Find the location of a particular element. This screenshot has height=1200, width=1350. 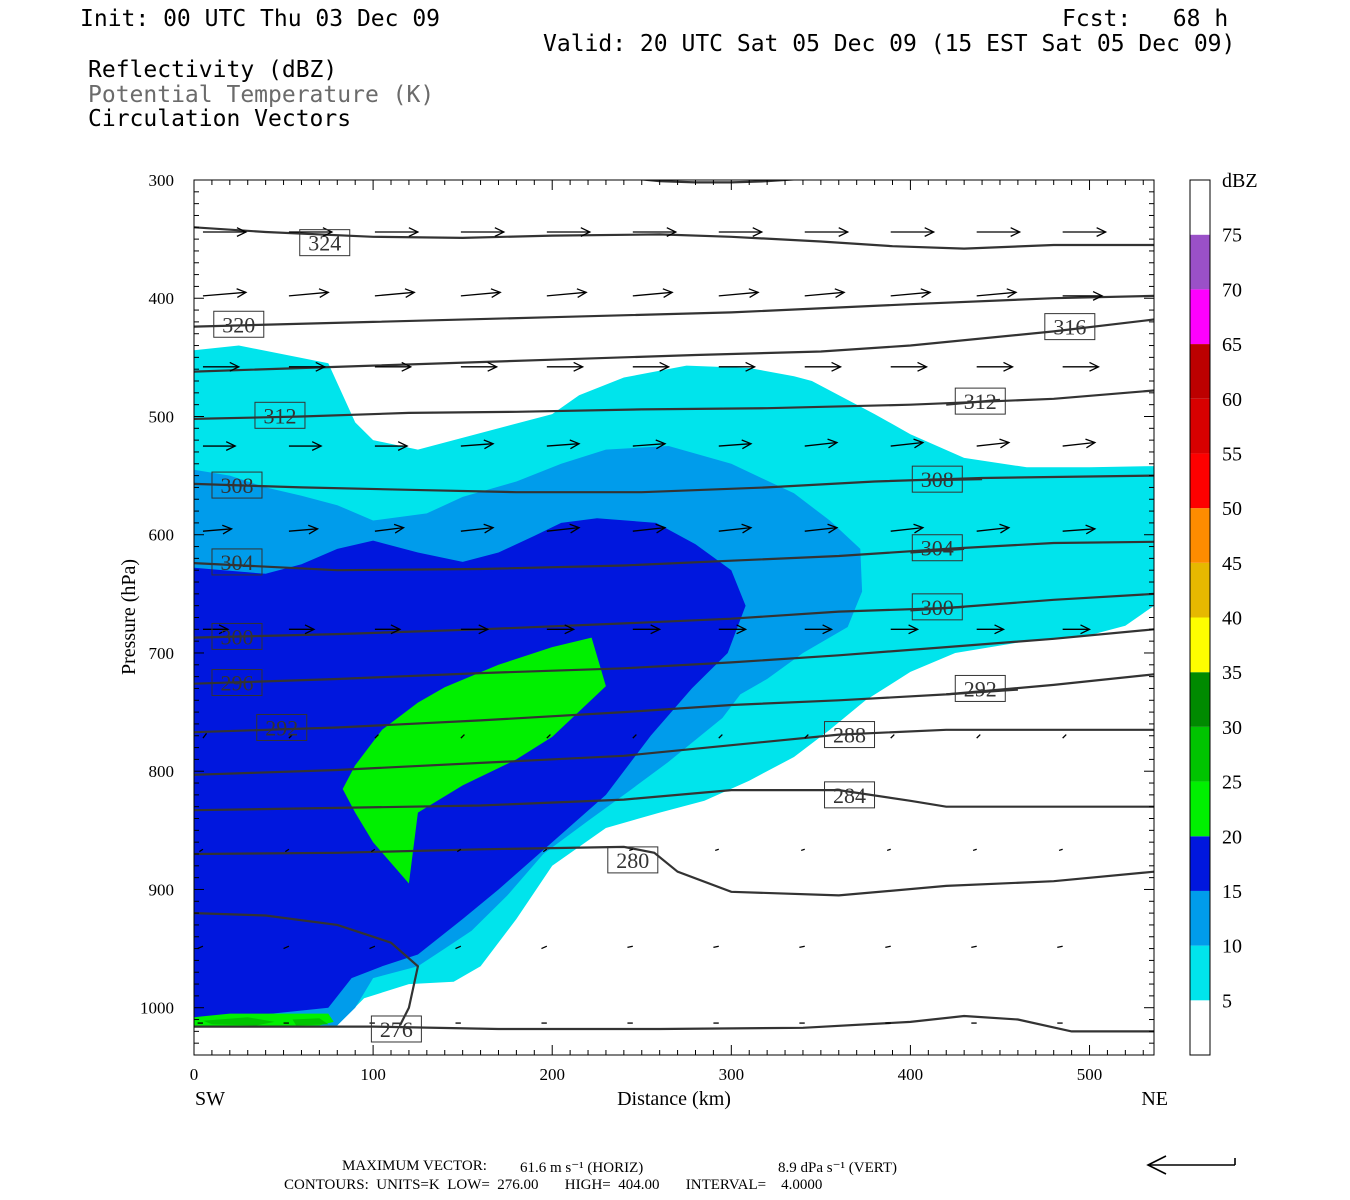

colorbar-label: 60 is located at coordinates (1232, 400).